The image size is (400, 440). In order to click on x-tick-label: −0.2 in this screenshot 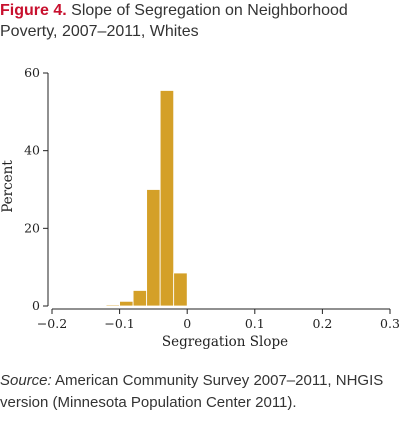, I will do `click(52, 323)`.